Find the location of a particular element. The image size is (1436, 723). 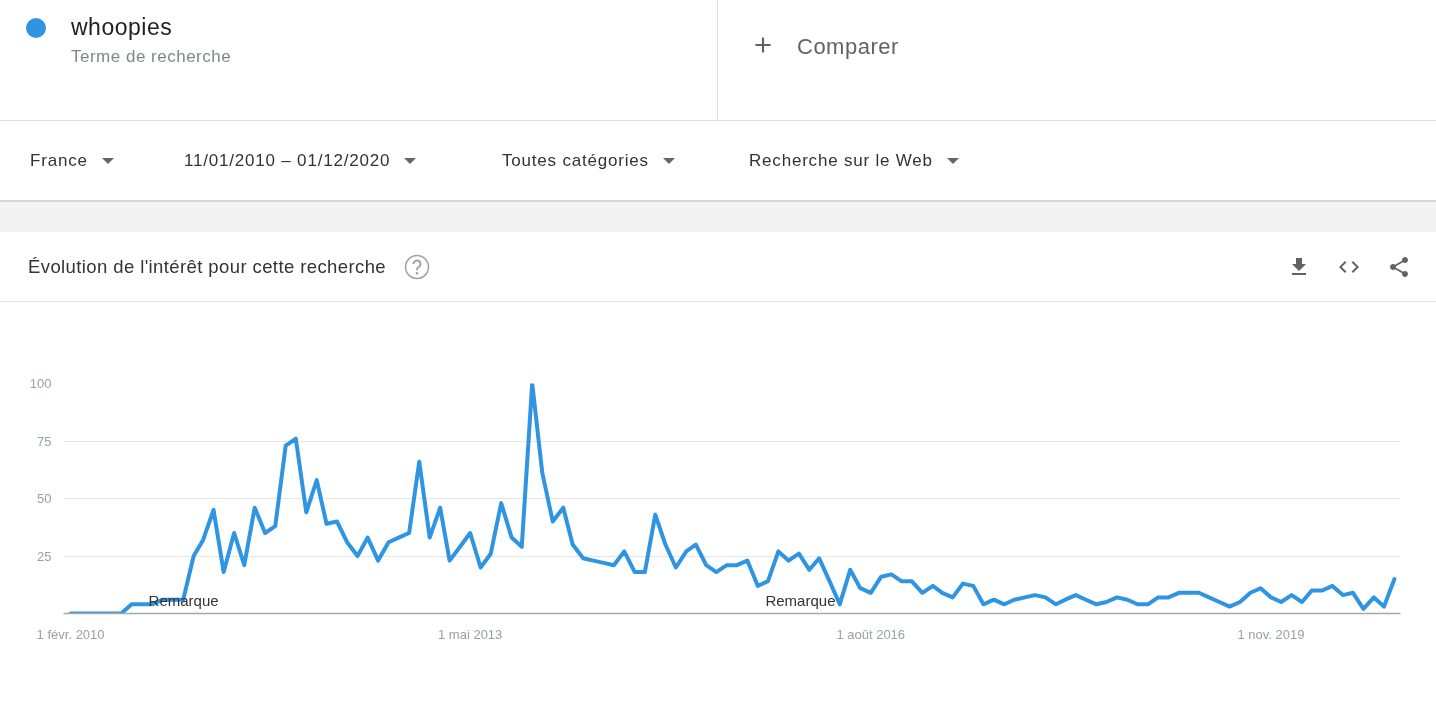

y-tick-label: 25 is located at coordinates (44, 556).